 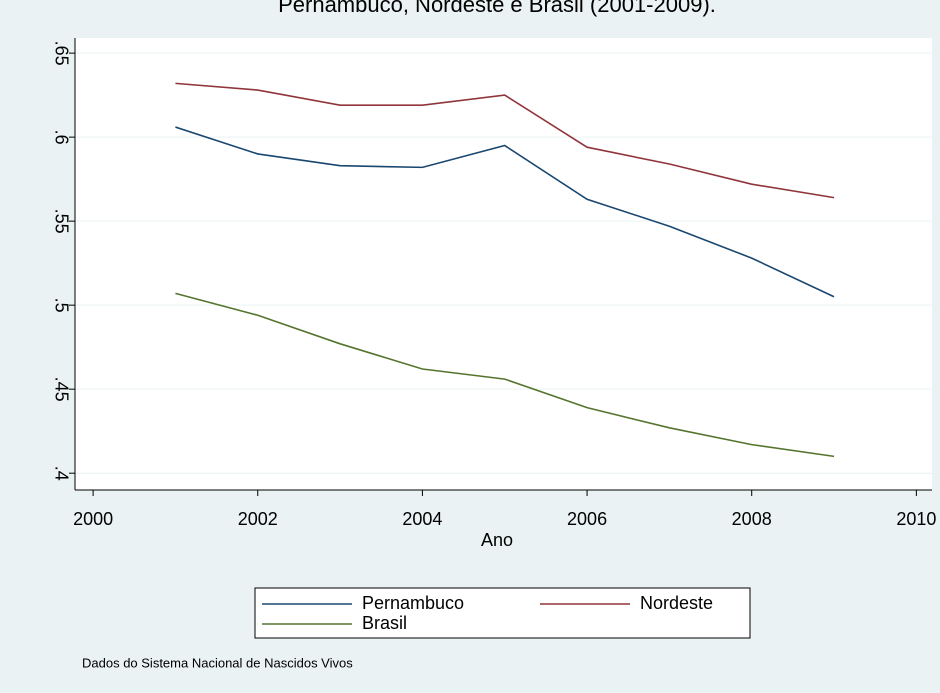 What do you see at coordinates (587, 519) in the screenshot?
I see `x-tick-label: 2006` at bounding box center [587, 519].